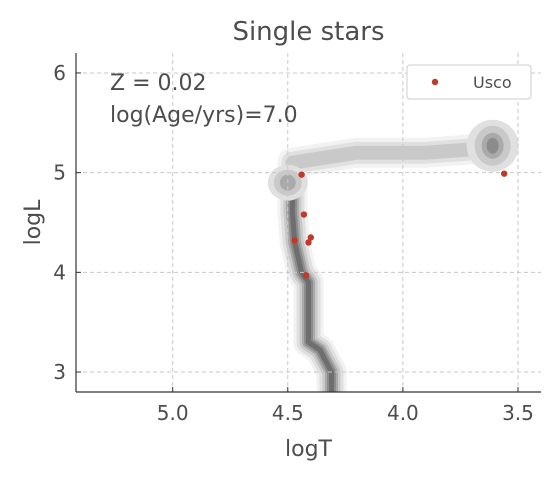  What do you see at coordinates (158, 83) in the screenshot?
I see `annotation-0: Z = 0.02` at bounding box center [158, 83].